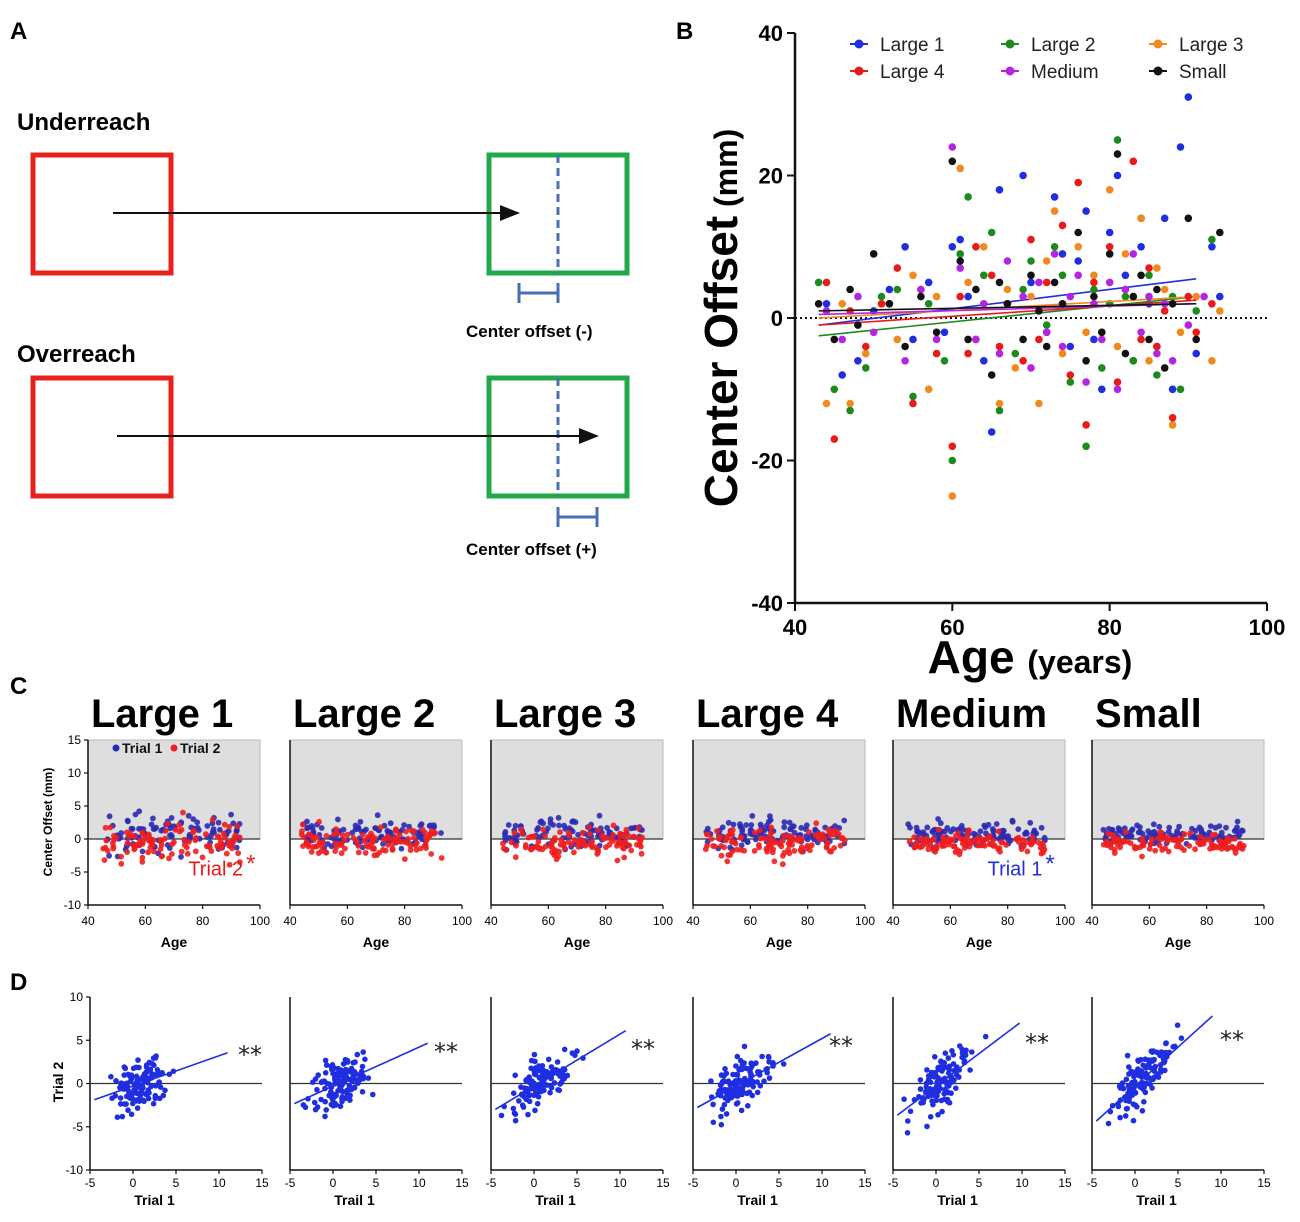  I want to click on c-subplot-medium: Medium 40 60 80 100 Age Trial 1 *, so click(980, 821).